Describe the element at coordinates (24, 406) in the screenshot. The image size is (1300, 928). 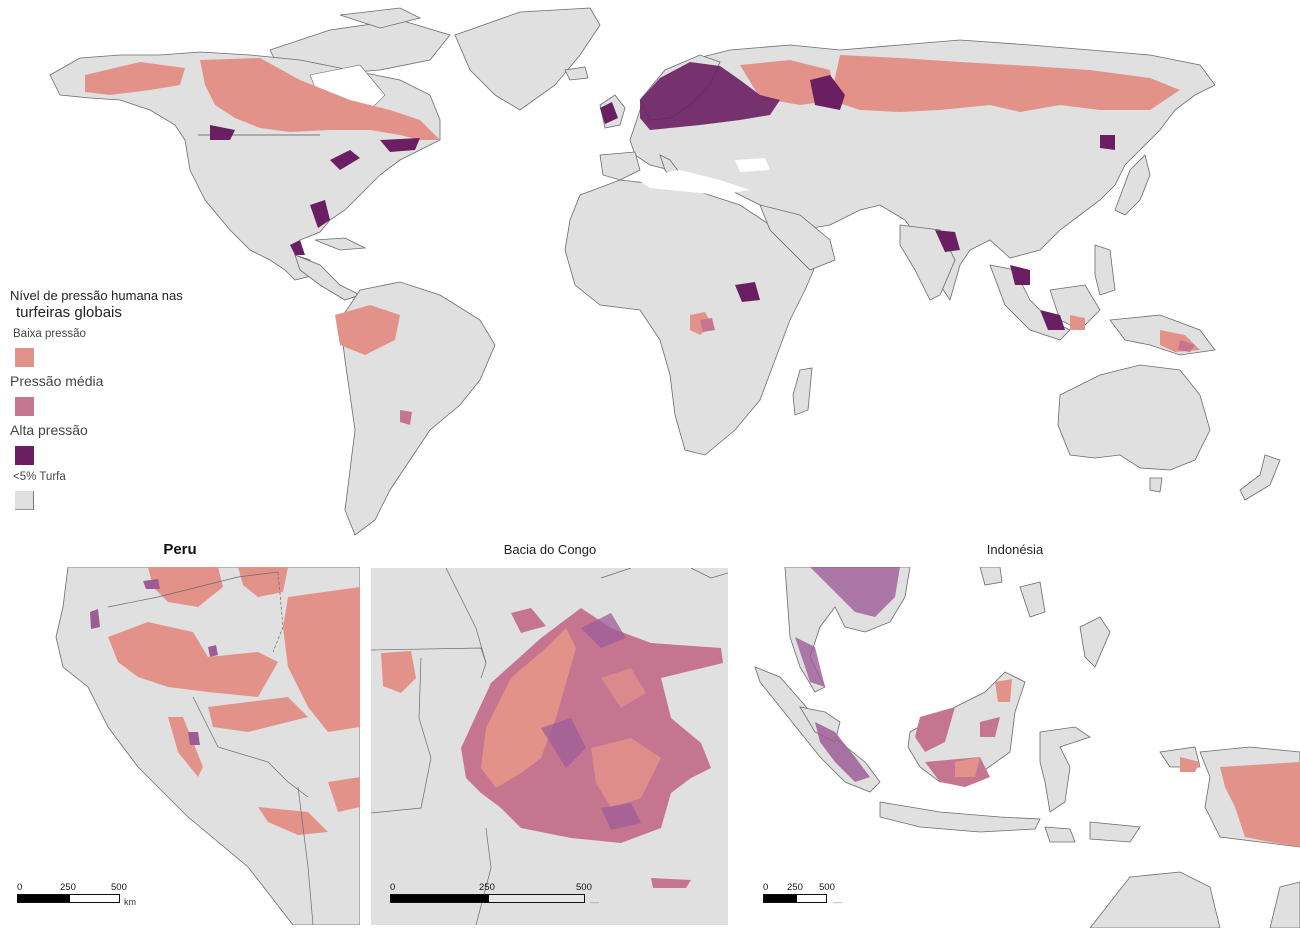
I see `legend-swatch-medium` at that location.